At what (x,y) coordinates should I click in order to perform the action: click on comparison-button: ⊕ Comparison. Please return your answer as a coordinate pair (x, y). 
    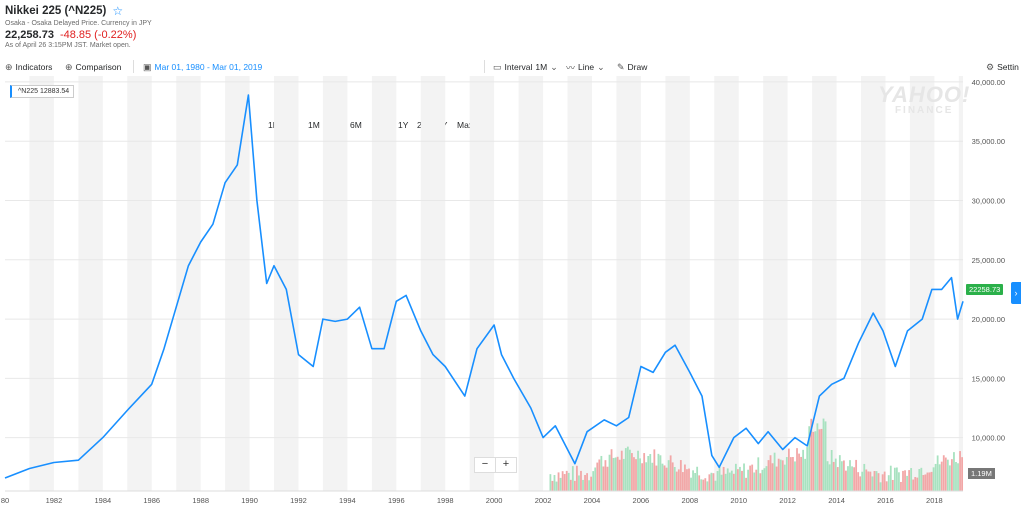
    Looking at the image, I should click on (93, 67).